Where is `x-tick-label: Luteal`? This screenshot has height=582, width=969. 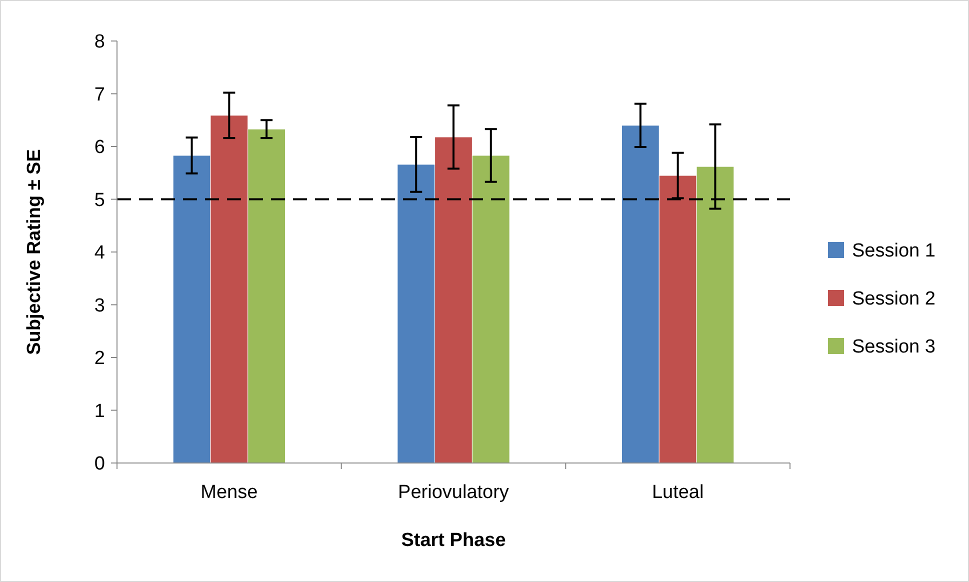
x-tick-label: Luteal is located at coordinates (678, 492).